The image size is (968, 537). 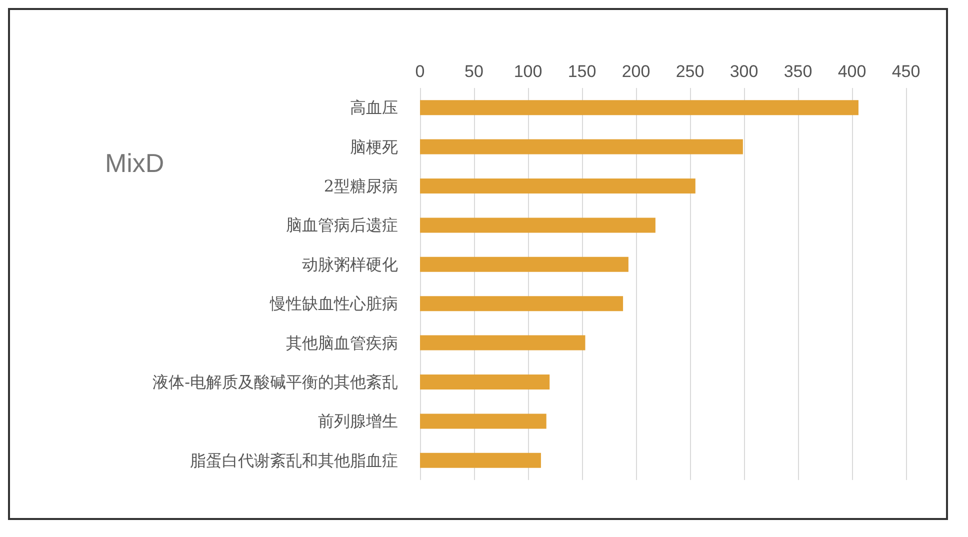 What do you see at coordinates (420, 71) in the screenshot?
I see `x-tick-label: 0` at bounding box center [420, 71].